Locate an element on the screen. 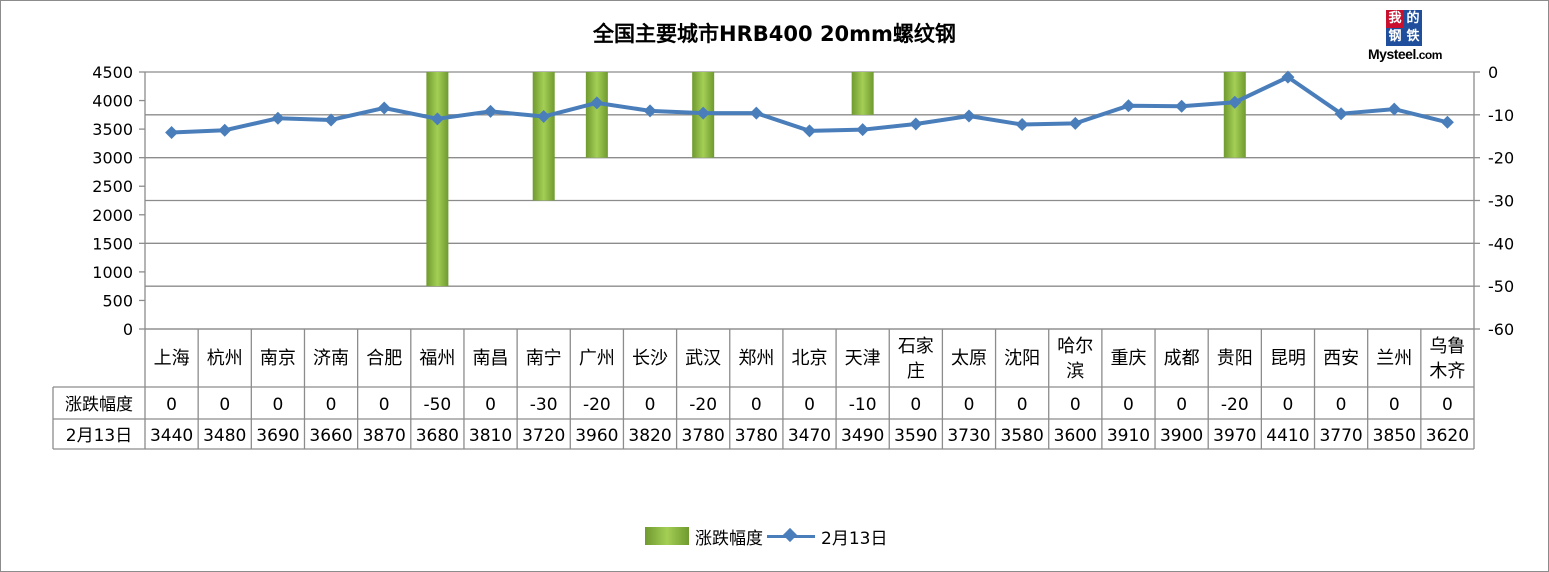 The width and height of the screenshot is (1549, 572). category-label: 南京 is located at coordinates (278, 358).